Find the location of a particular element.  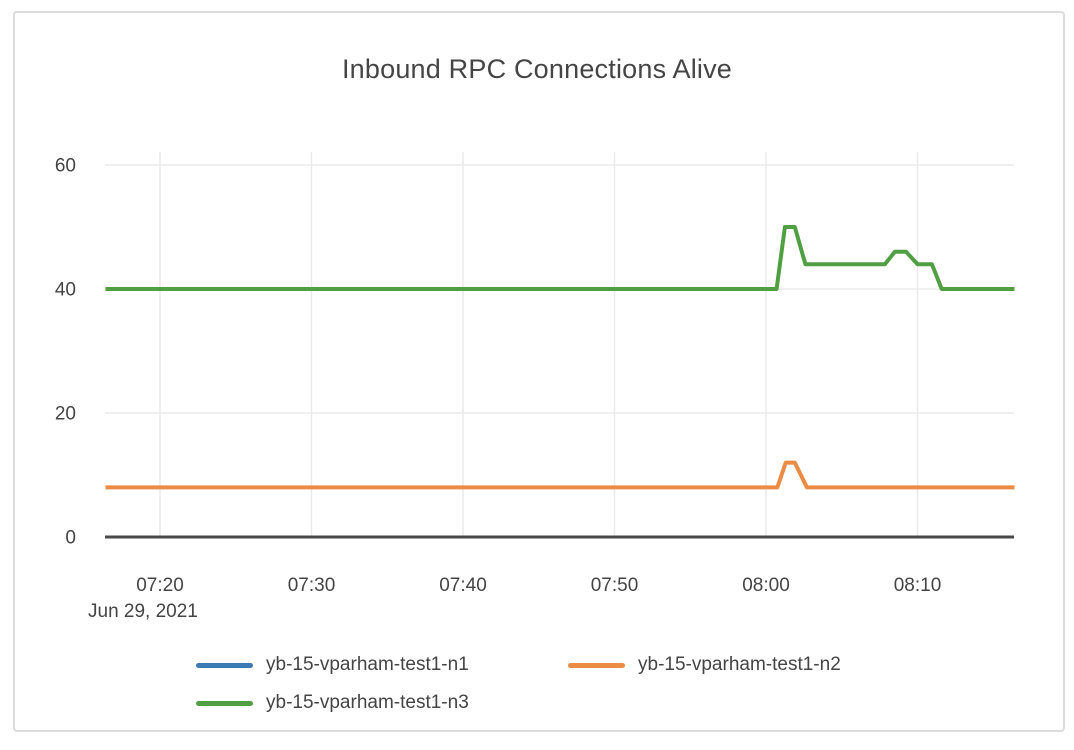

y-tick-label: 0 is located at coordinates (70, 538).